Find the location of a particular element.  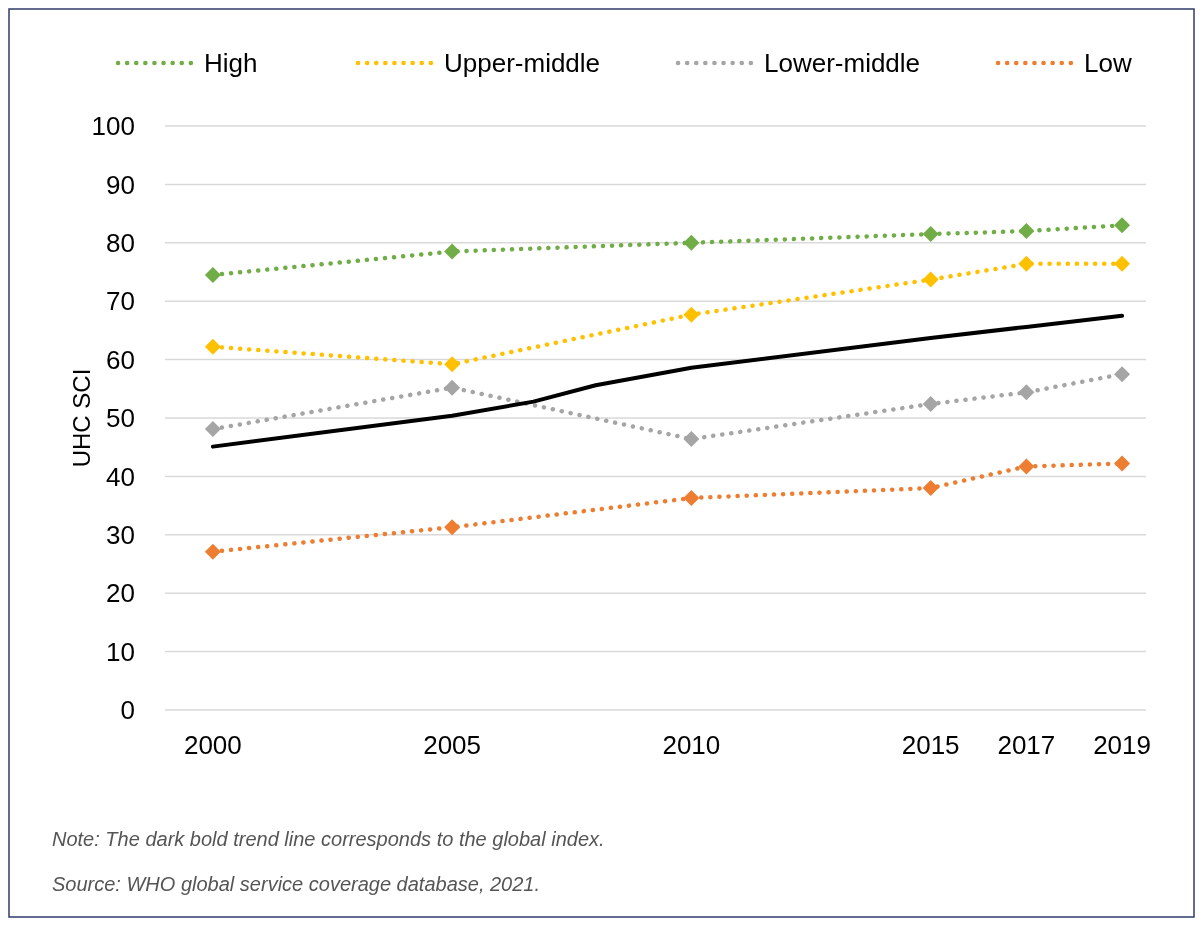

x-tick-label: 2010 is located at coordinates (691, 745).